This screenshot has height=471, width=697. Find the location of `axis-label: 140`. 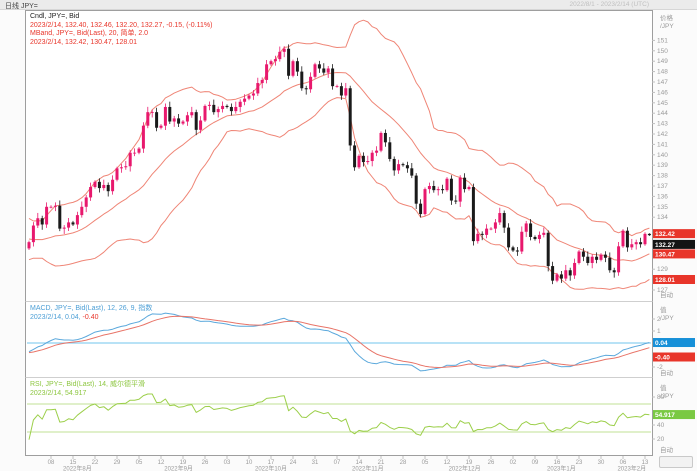

axis-label: 140 is located at coordinates (662, 155).